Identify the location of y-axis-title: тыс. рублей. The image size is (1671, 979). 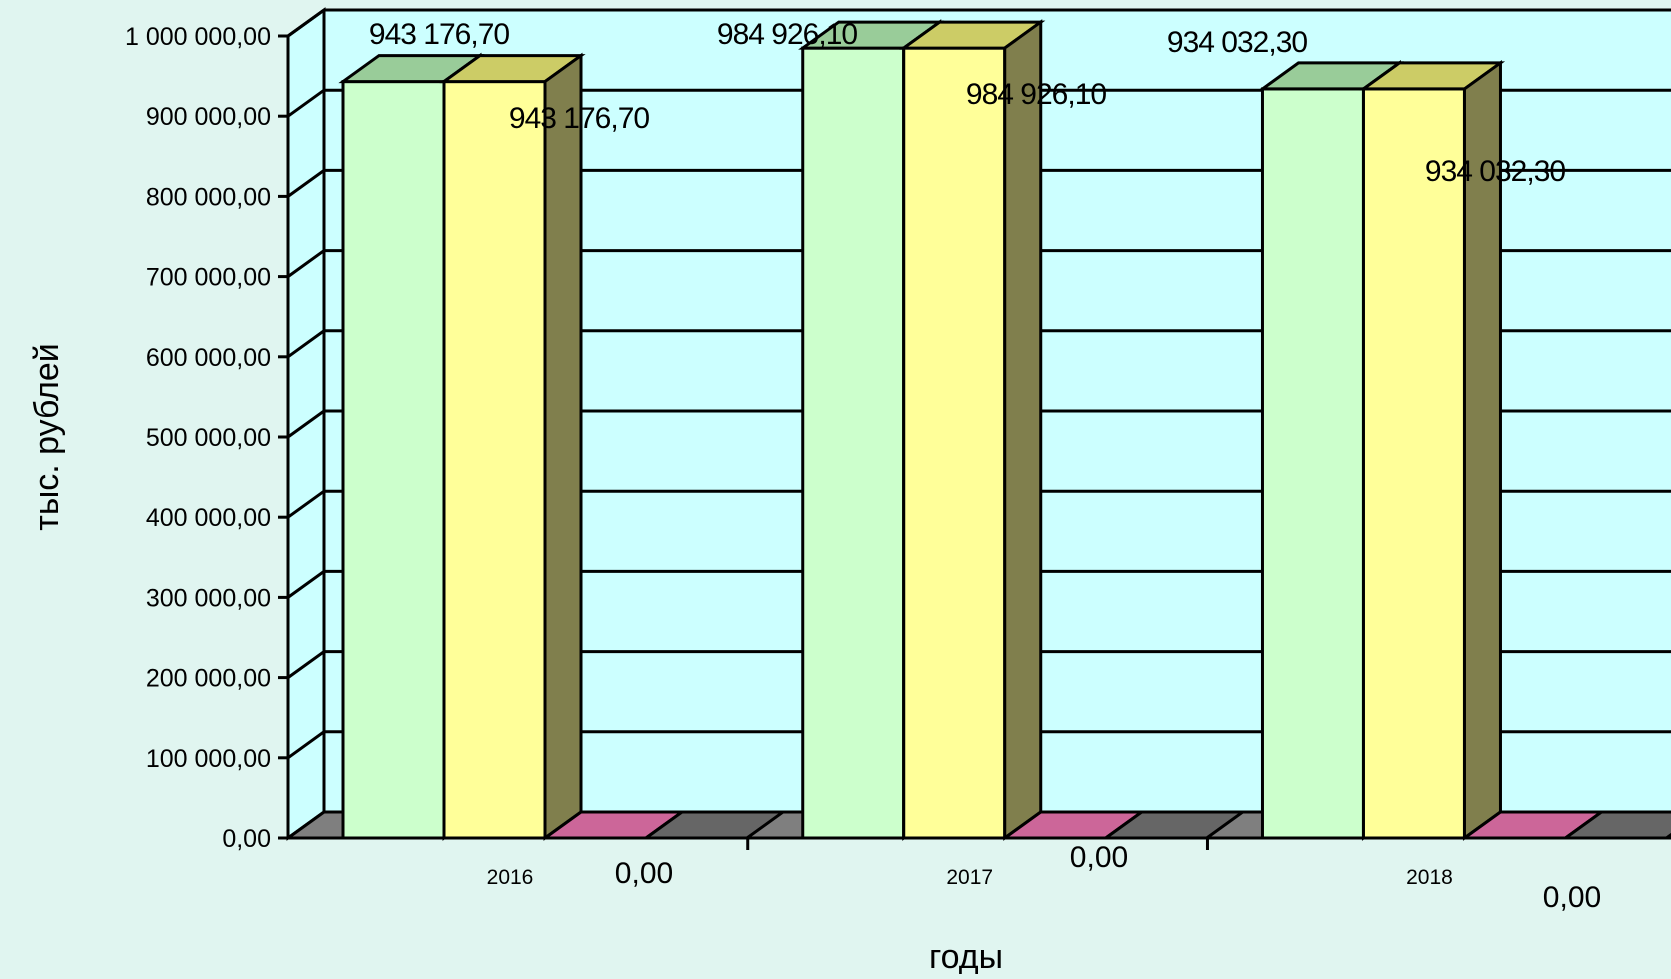
(47, 437).